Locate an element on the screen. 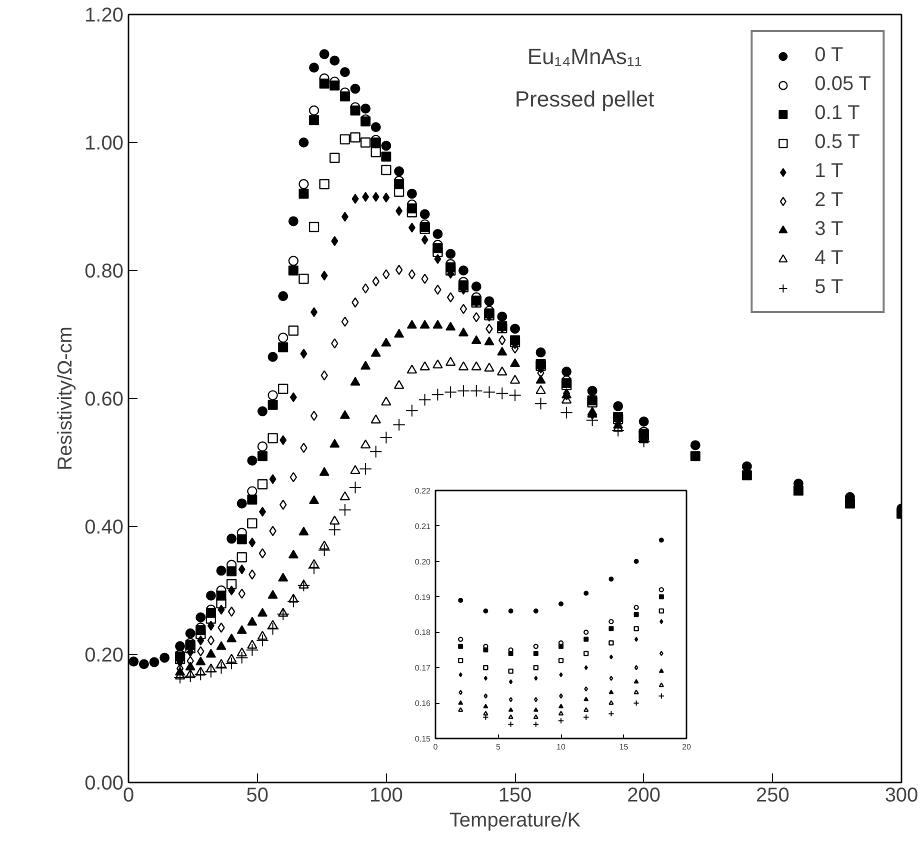 This screenshot has width=921, height=852. y-tick-label: 0.18 is located at coordinates (423, 633).